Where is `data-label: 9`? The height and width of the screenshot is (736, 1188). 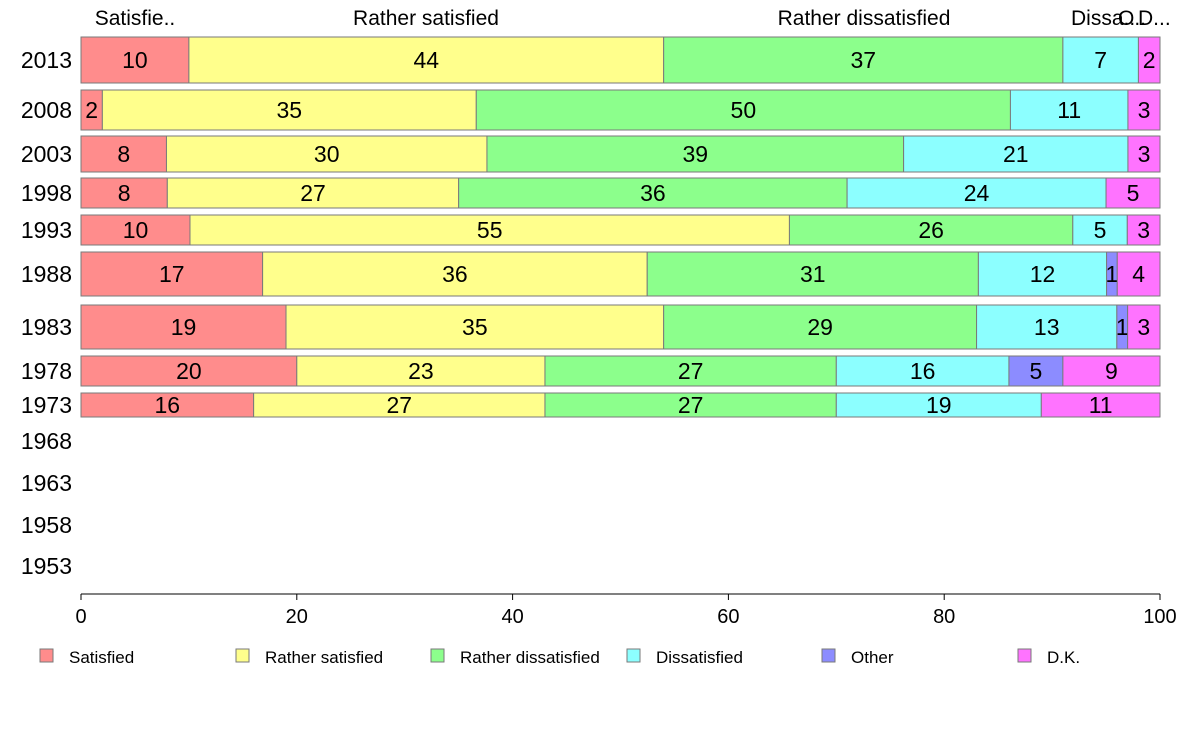 data-label: 9 is located at coordinates (1111, 371).